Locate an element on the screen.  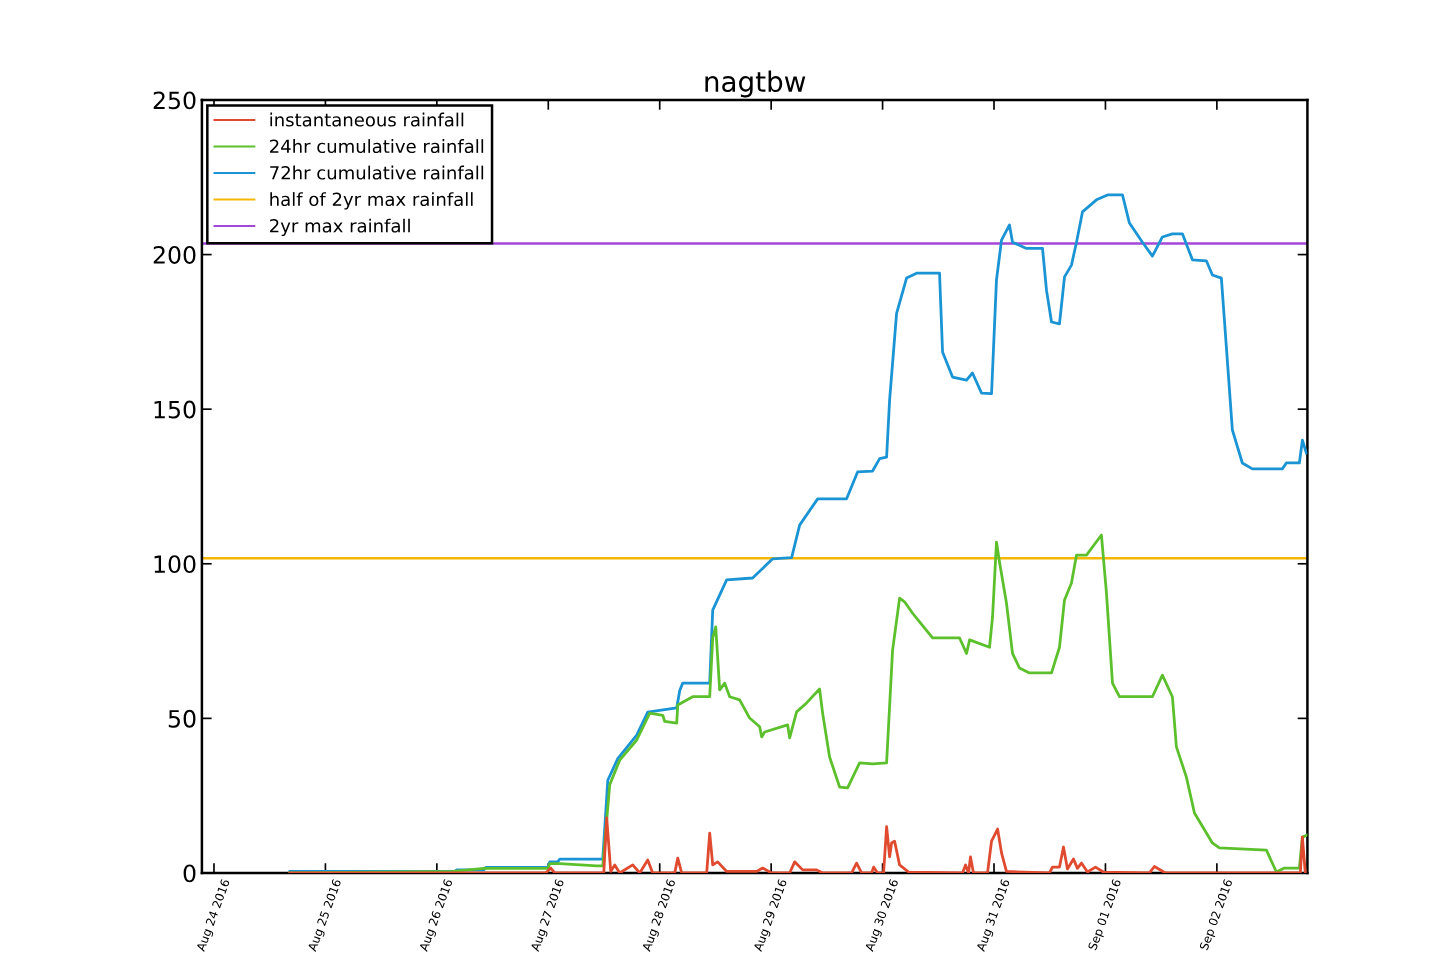
x-tick-label: Aug 24 2016 is located at coordinates (214, 915).